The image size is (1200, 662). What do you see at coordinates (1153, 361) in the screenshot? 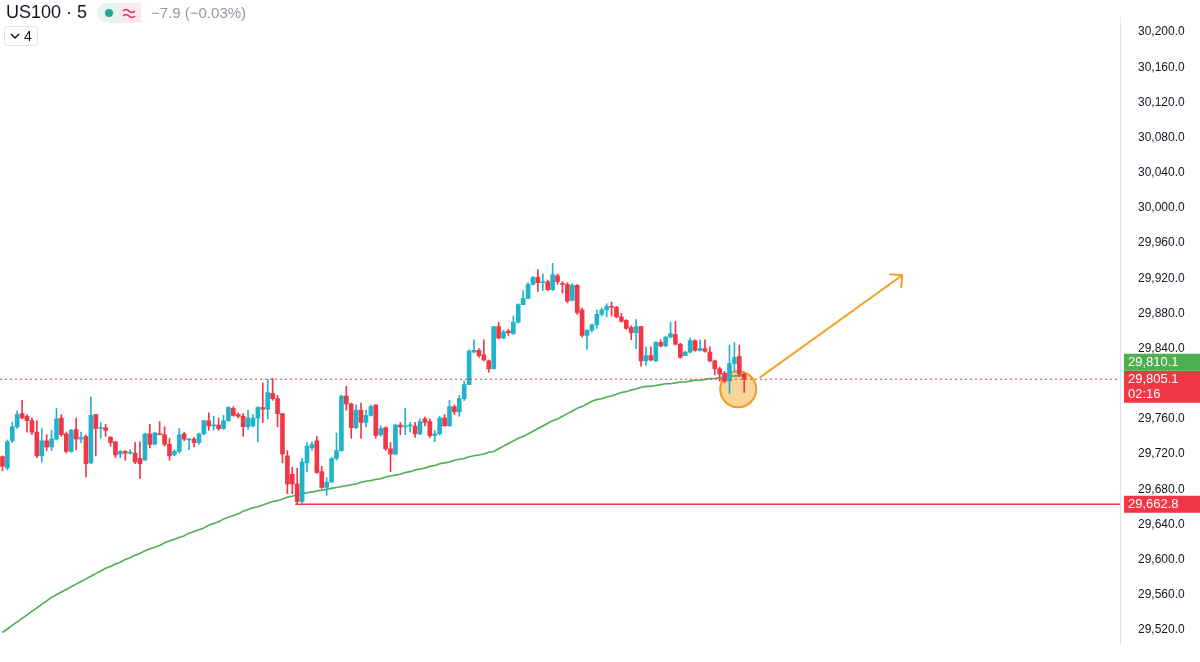
I see `text: 29,810.1` at bounding box center [1153, 361].